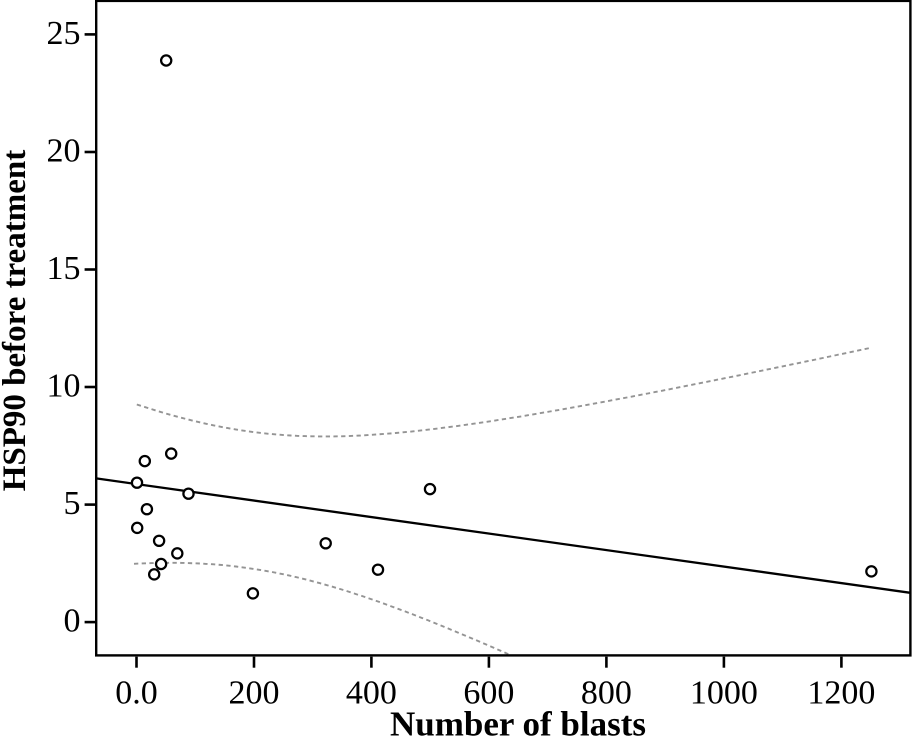 The width and height of the screenshot is (913, 746). What do you see at coordinates (64, 386) in the screenshot?
I see `svg-text: 10` at bounding box center [64, 386].